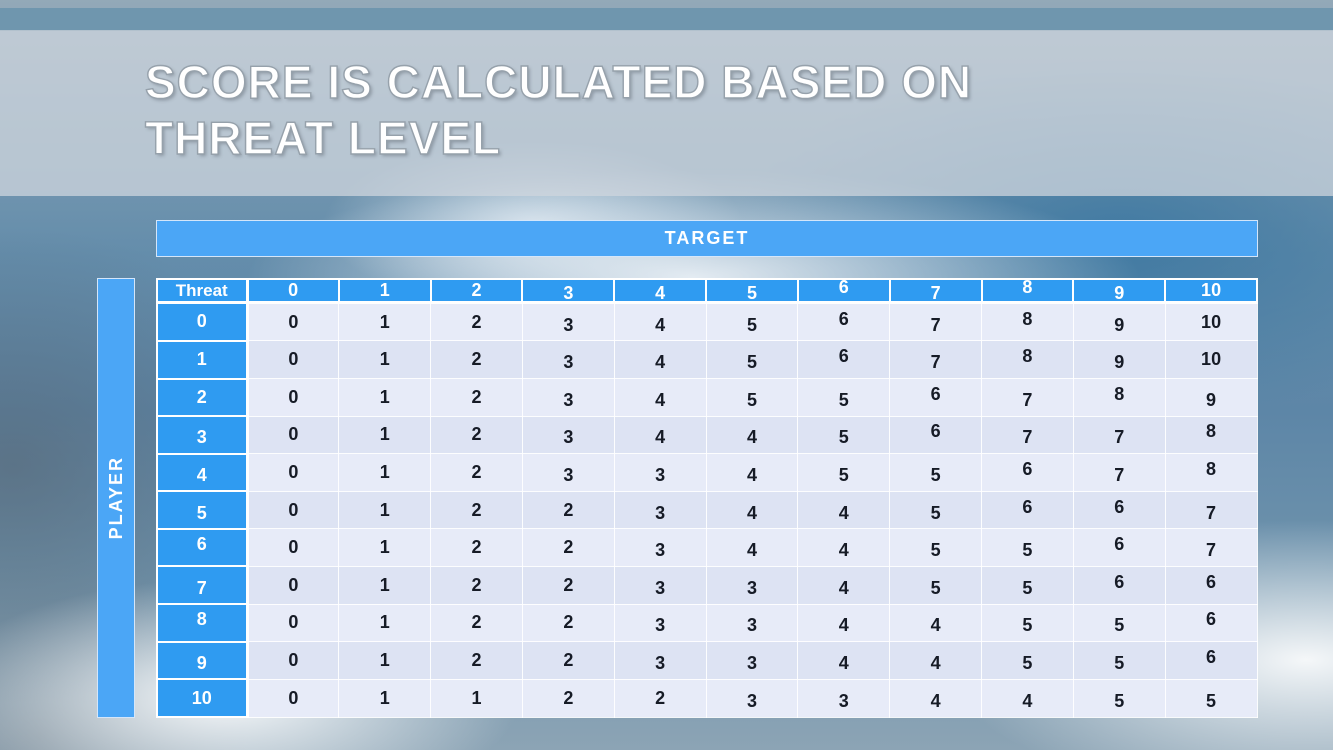 The image size is (1333, 750). What do you see at coordinates (115, 498) in the screenshot?
I see `player-axis-label: PLAYER` at bounding box center [115, 498].